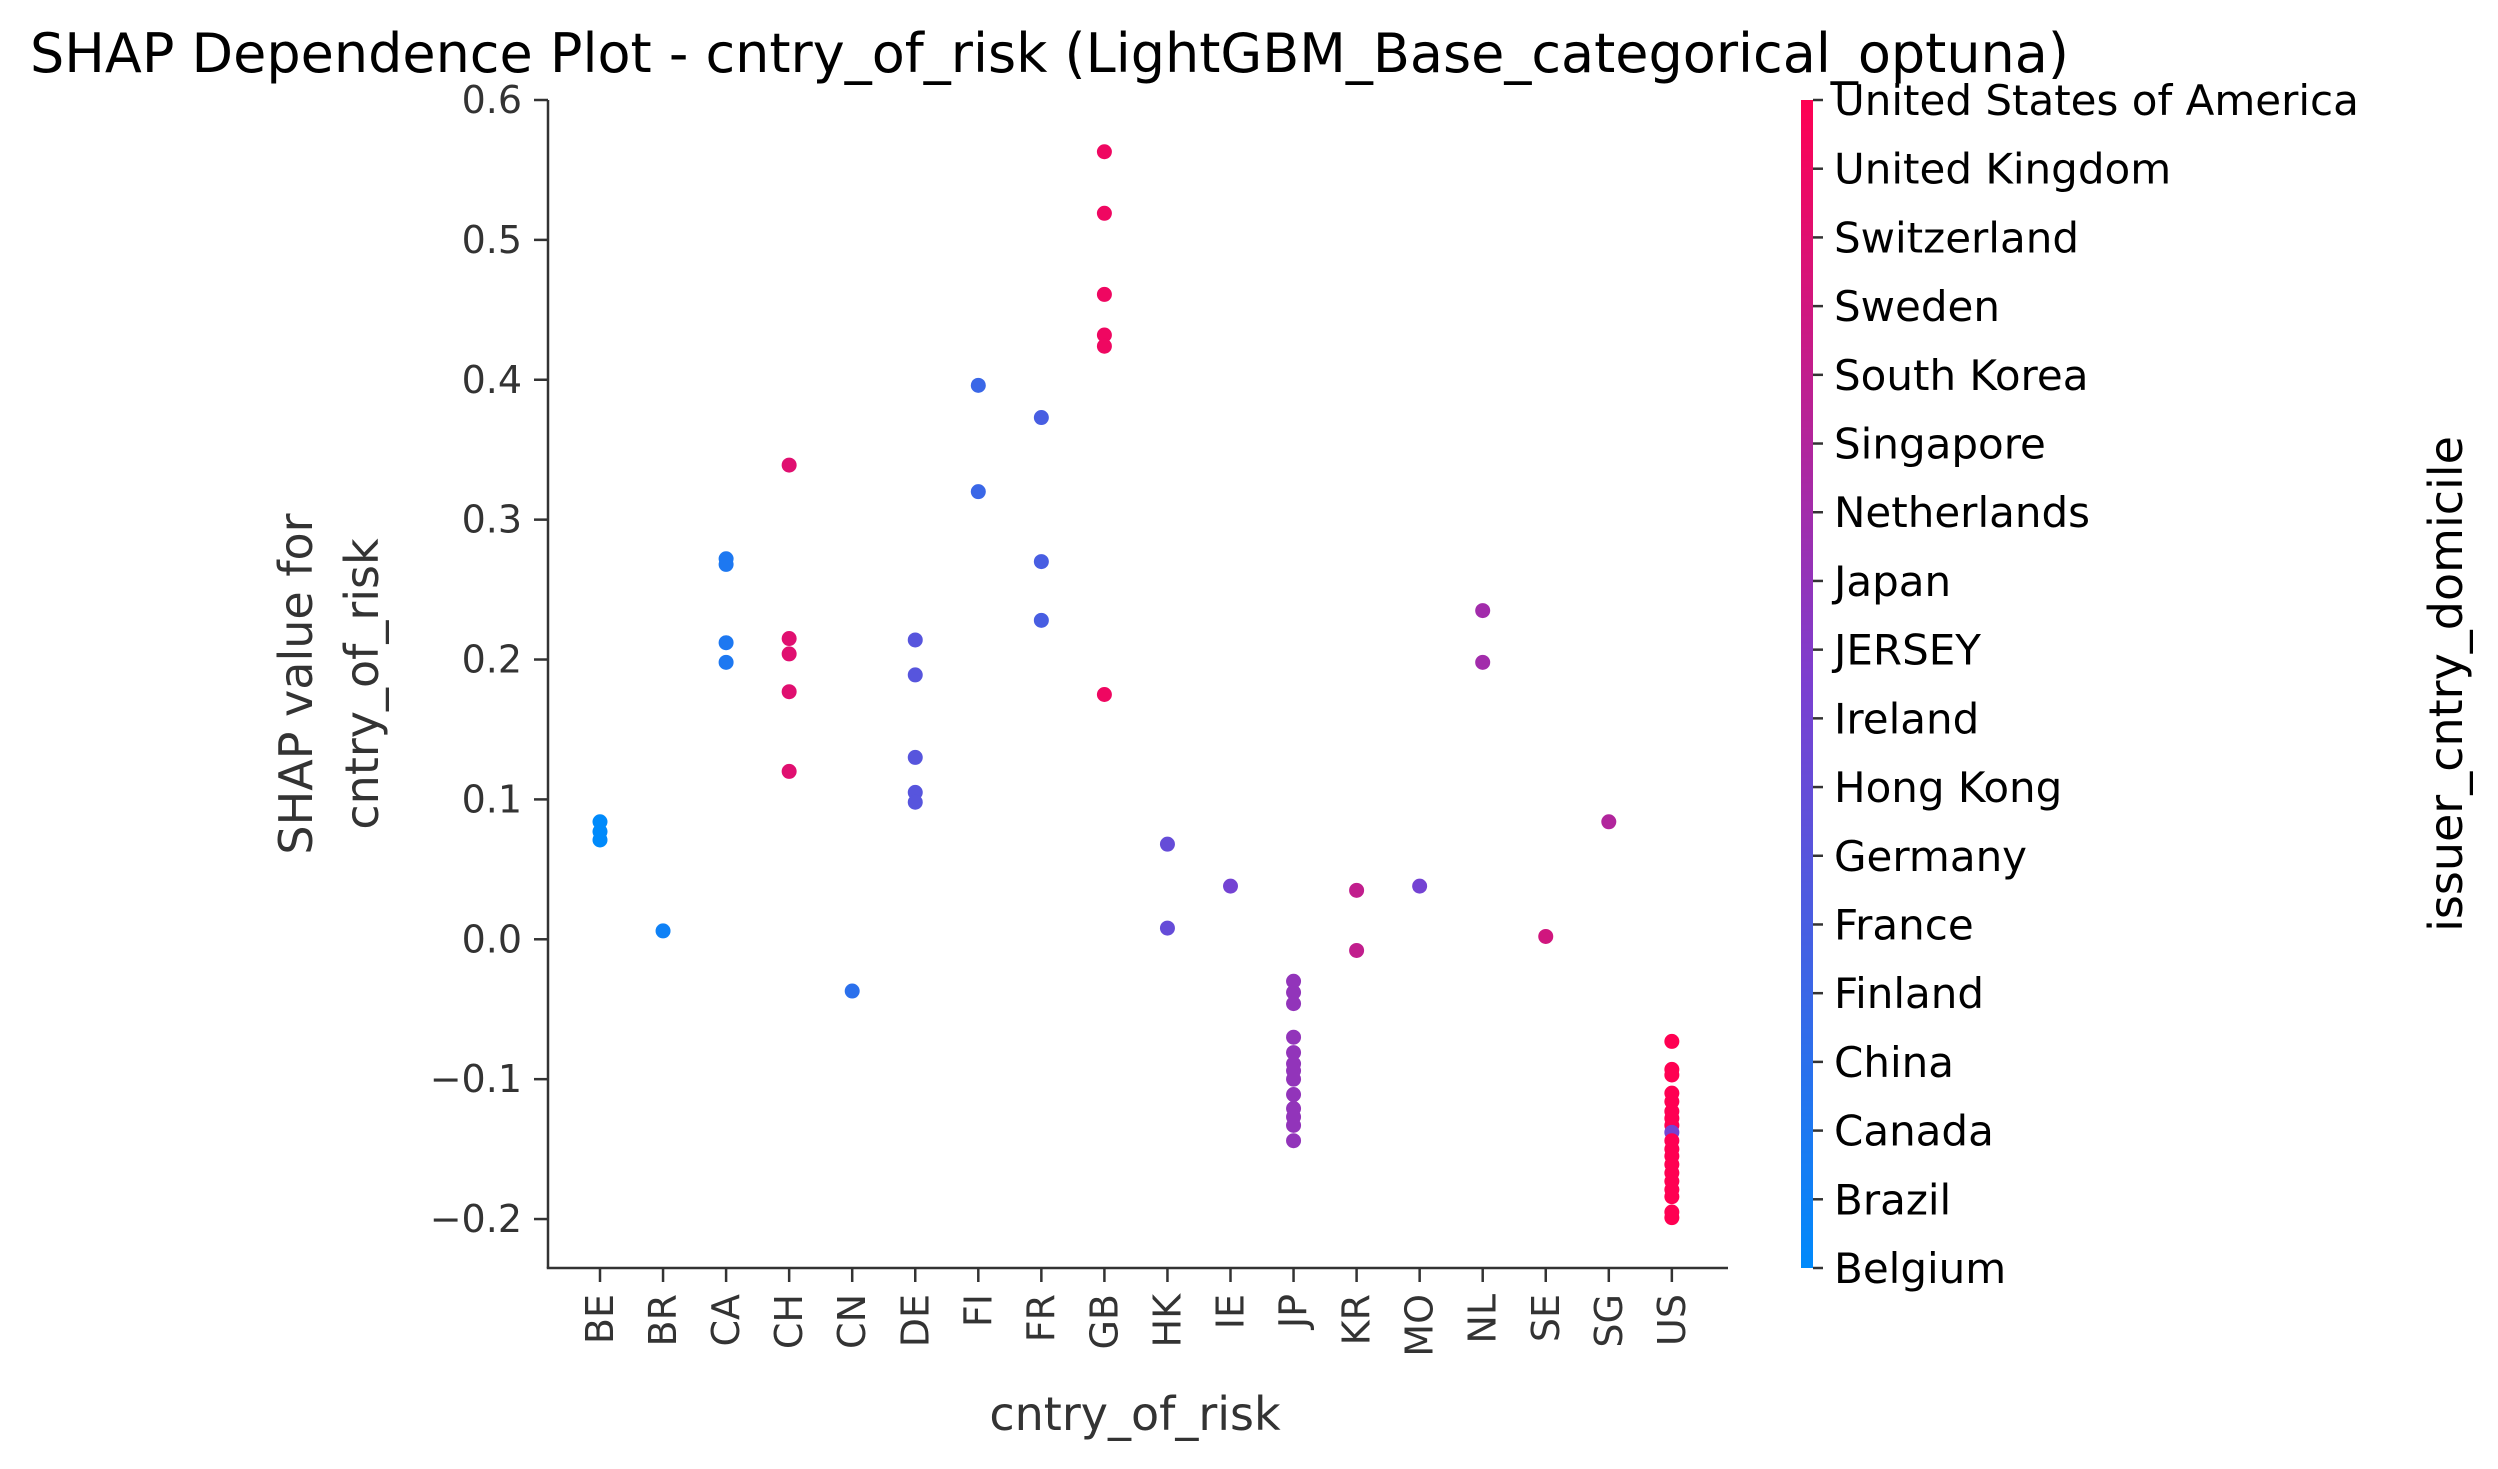 This screenshot has width=2498, height=1469. I want to click on colorbar-tick-label: Sweden, so click(1917, 306).